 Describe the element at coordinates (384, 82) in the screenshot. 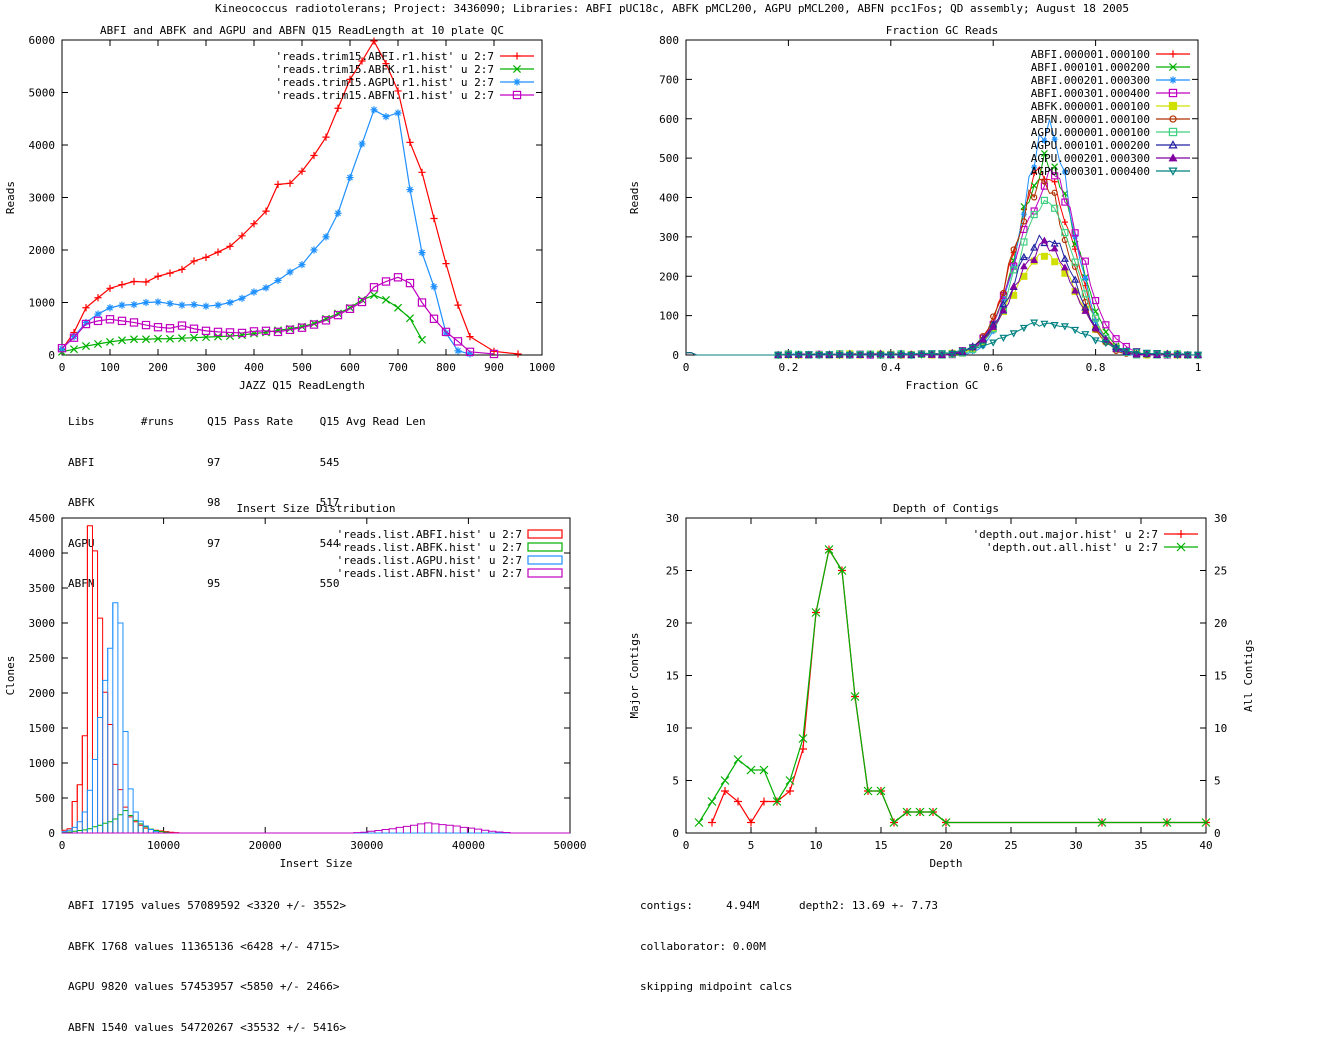

I see `legend-label: 'reads.trim15.AGPU.r1.hist' u 2:7` at that location.